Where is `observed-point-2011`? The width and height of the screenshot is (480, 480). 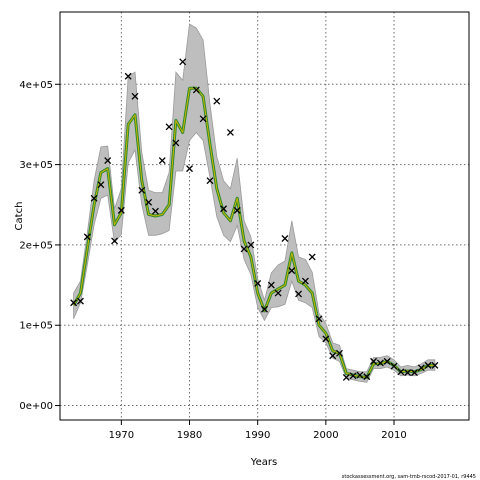
observed-point-2011 is located at coordinates (401, 372).